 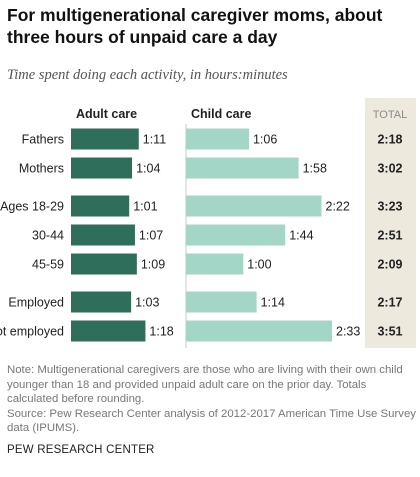 What do you see at coordinates (259, 265) in the screenshot?
I see `child-care-value-label: 1:00` at bounding box center [259, 265].